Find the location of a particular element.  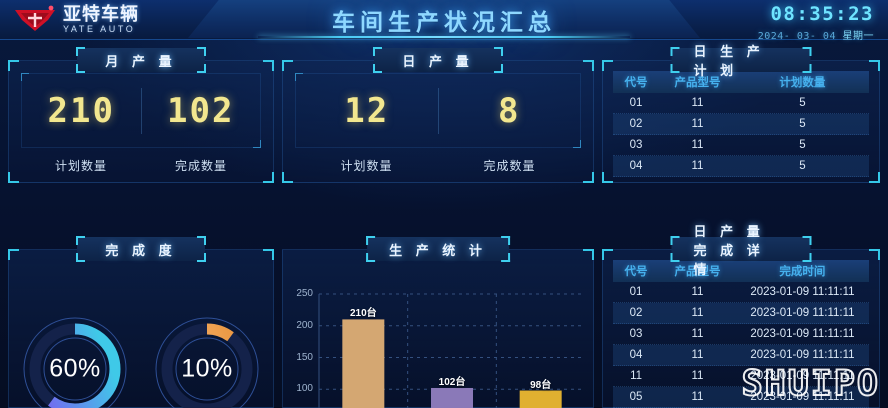

month-planned-label: 计划数量 is located at coordinates (80, 166).